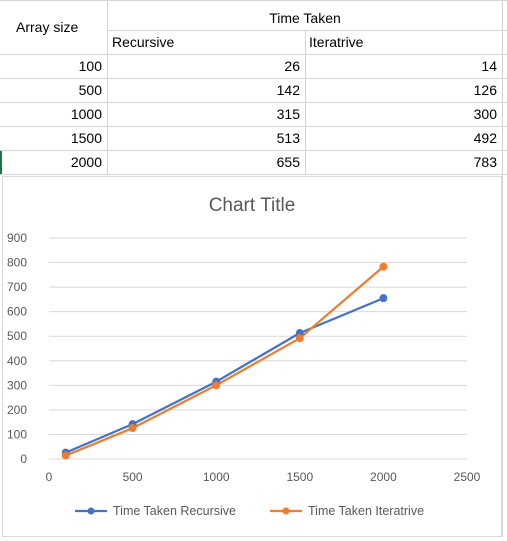  Describe the element at coordinates (17, 361) in the screenshot. I see `y-tick-label: 400` at that location.